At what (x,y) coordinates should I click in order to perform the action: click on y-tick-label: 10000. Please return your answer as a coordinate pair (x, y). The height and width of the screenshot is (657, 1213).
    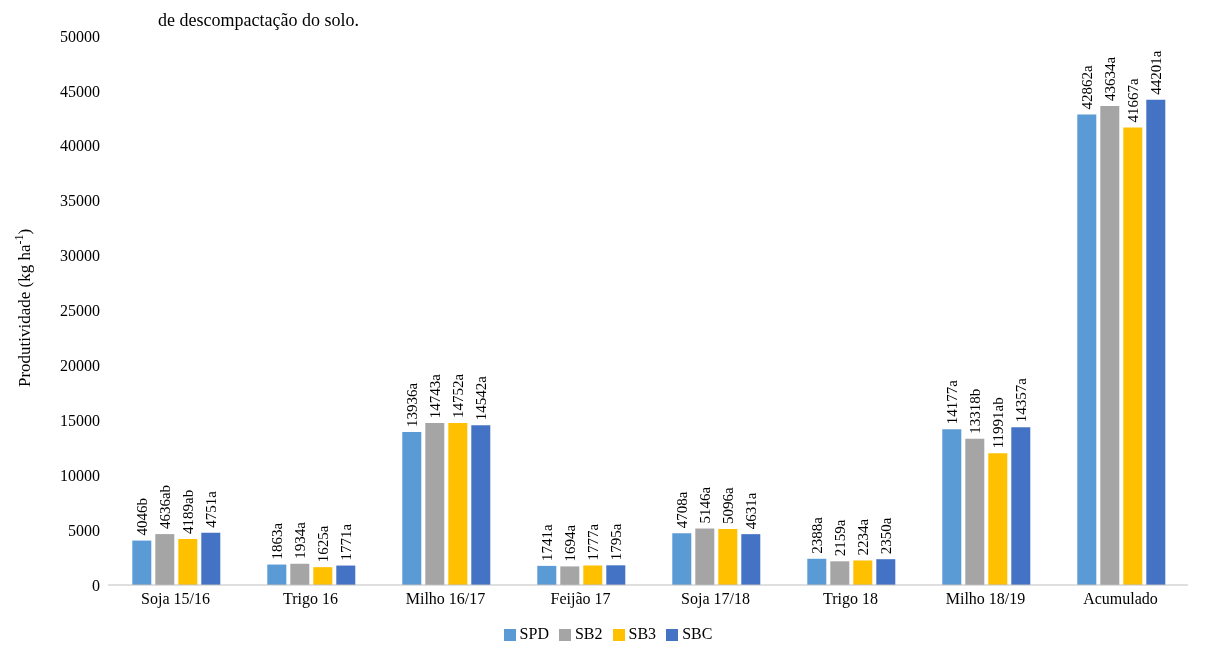
    Looking at the image, I should click on (80, 475).